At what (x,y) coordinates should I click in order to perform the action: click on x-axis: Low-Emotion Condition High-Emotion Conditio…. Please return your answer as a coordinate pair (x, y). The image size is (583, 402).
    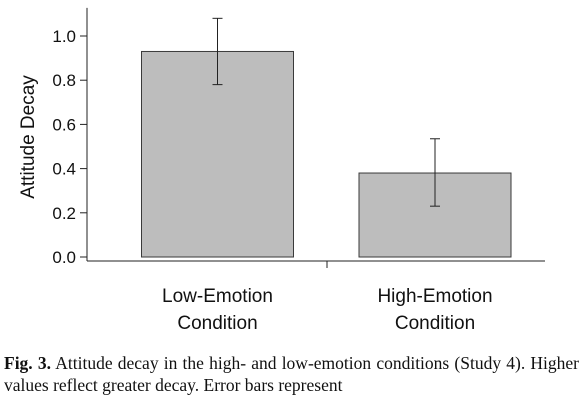
    Looking at the image, I should click on (316, 297).